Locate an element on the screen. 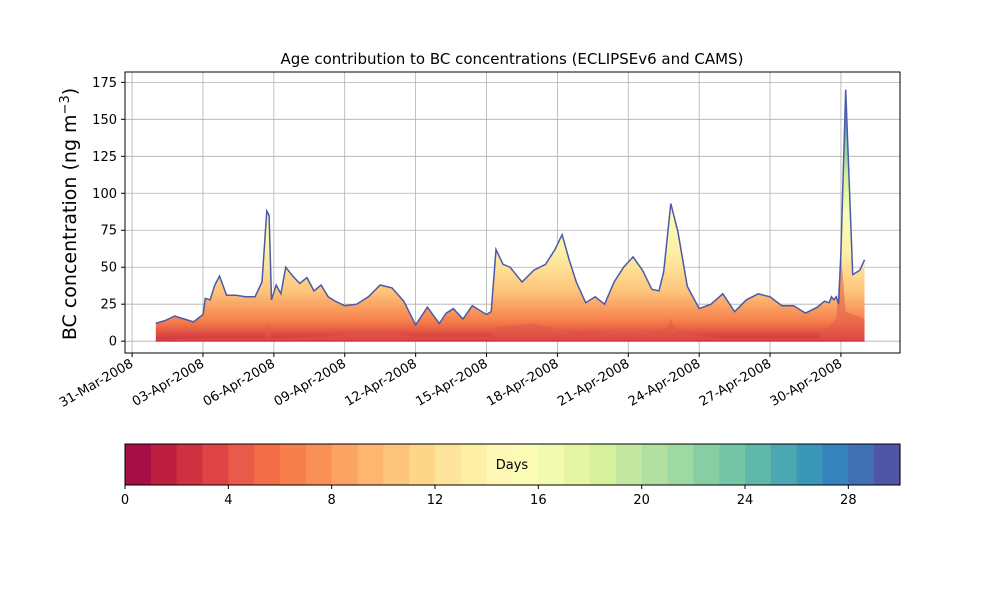 This screenshot has height=604, width=1000. y-tick-label: 50 is located at coordinates (108, 268).